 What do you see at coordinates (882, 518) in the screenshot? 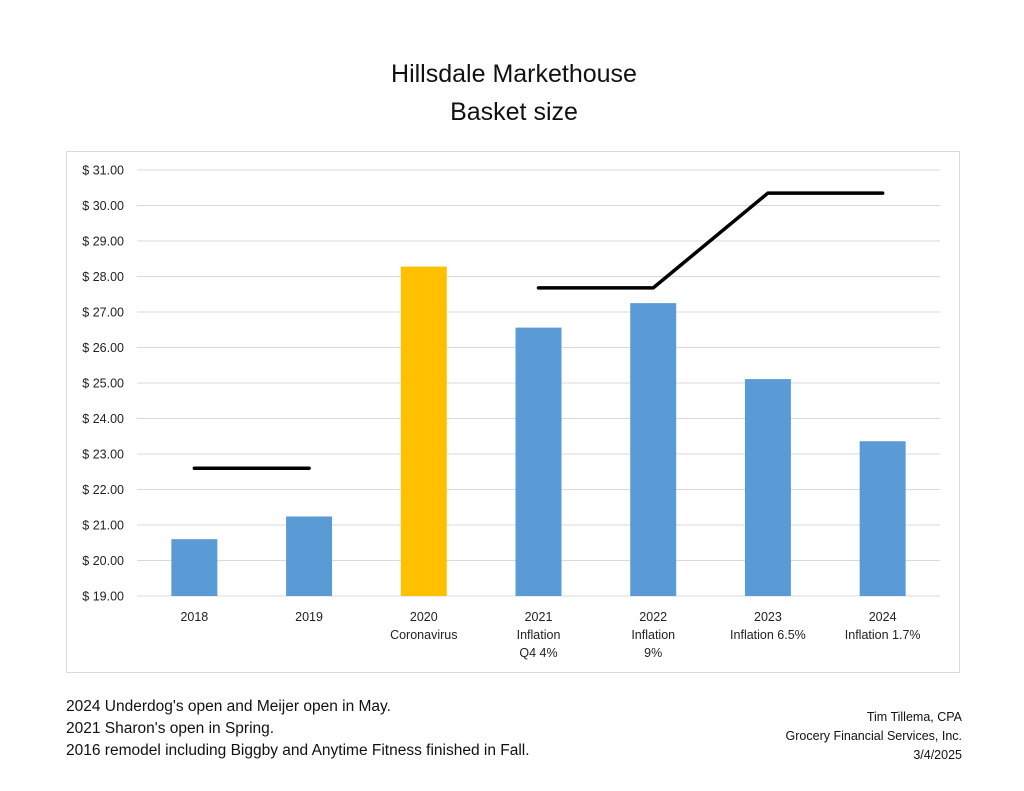
I see `bar-2024` at bounding box center [882, 518].